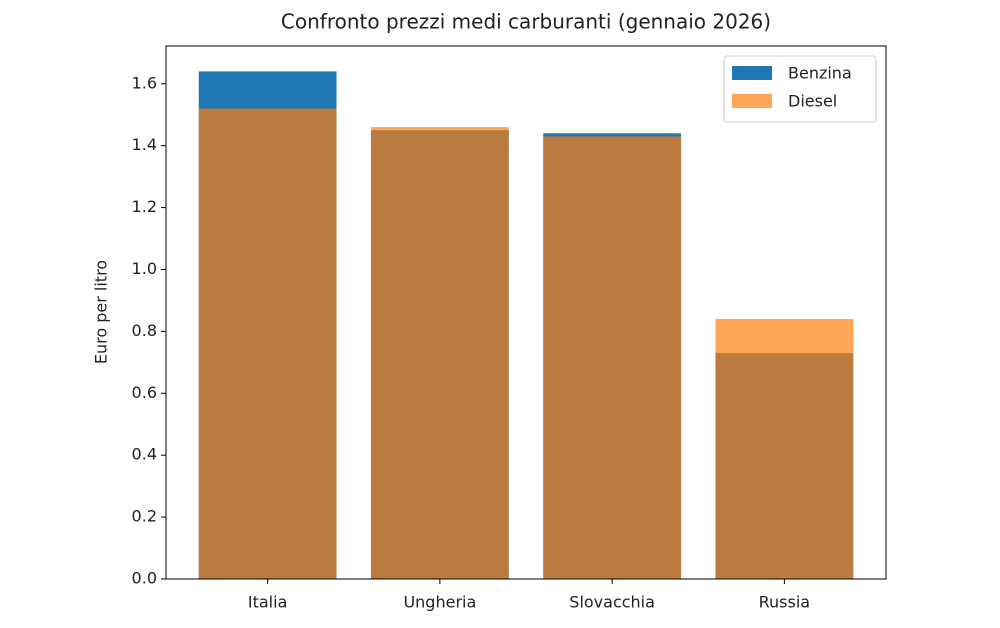  I want to click on y-tick-label: 1.2, so click(144, 206).